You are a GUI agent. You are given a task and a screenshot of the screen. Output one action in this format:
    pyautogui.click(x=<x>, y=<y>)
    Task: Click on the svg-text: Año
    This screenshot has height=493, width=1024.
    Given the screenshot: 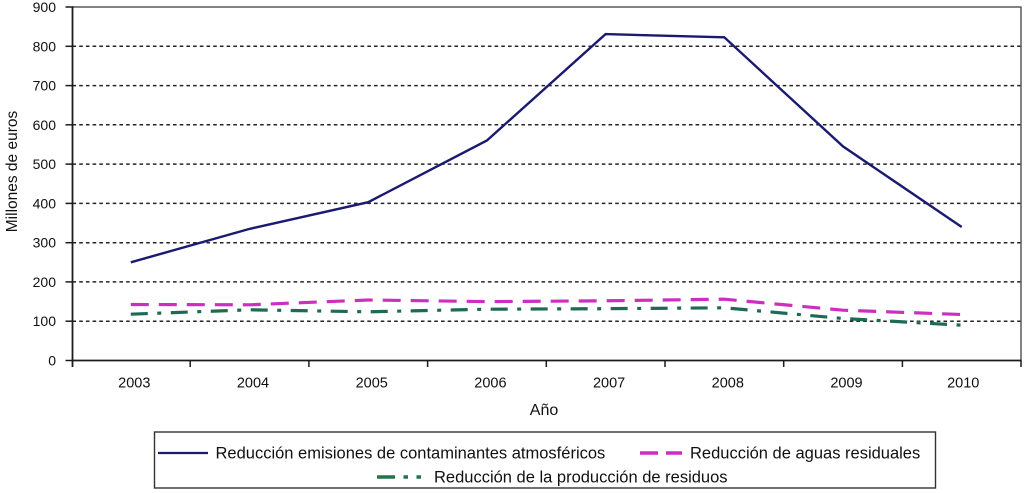 What is the action you would take?
    pyautogui.click(x=544, y=410)
    